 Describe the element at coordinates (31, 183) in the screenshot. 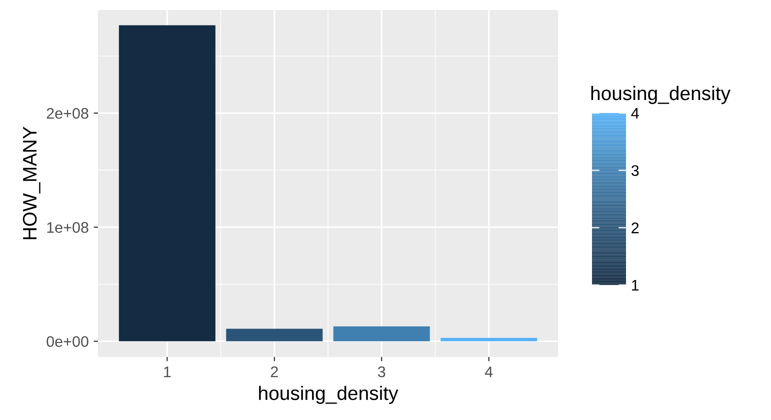

I see `y-axis-title: HOW_MANY` at that location.